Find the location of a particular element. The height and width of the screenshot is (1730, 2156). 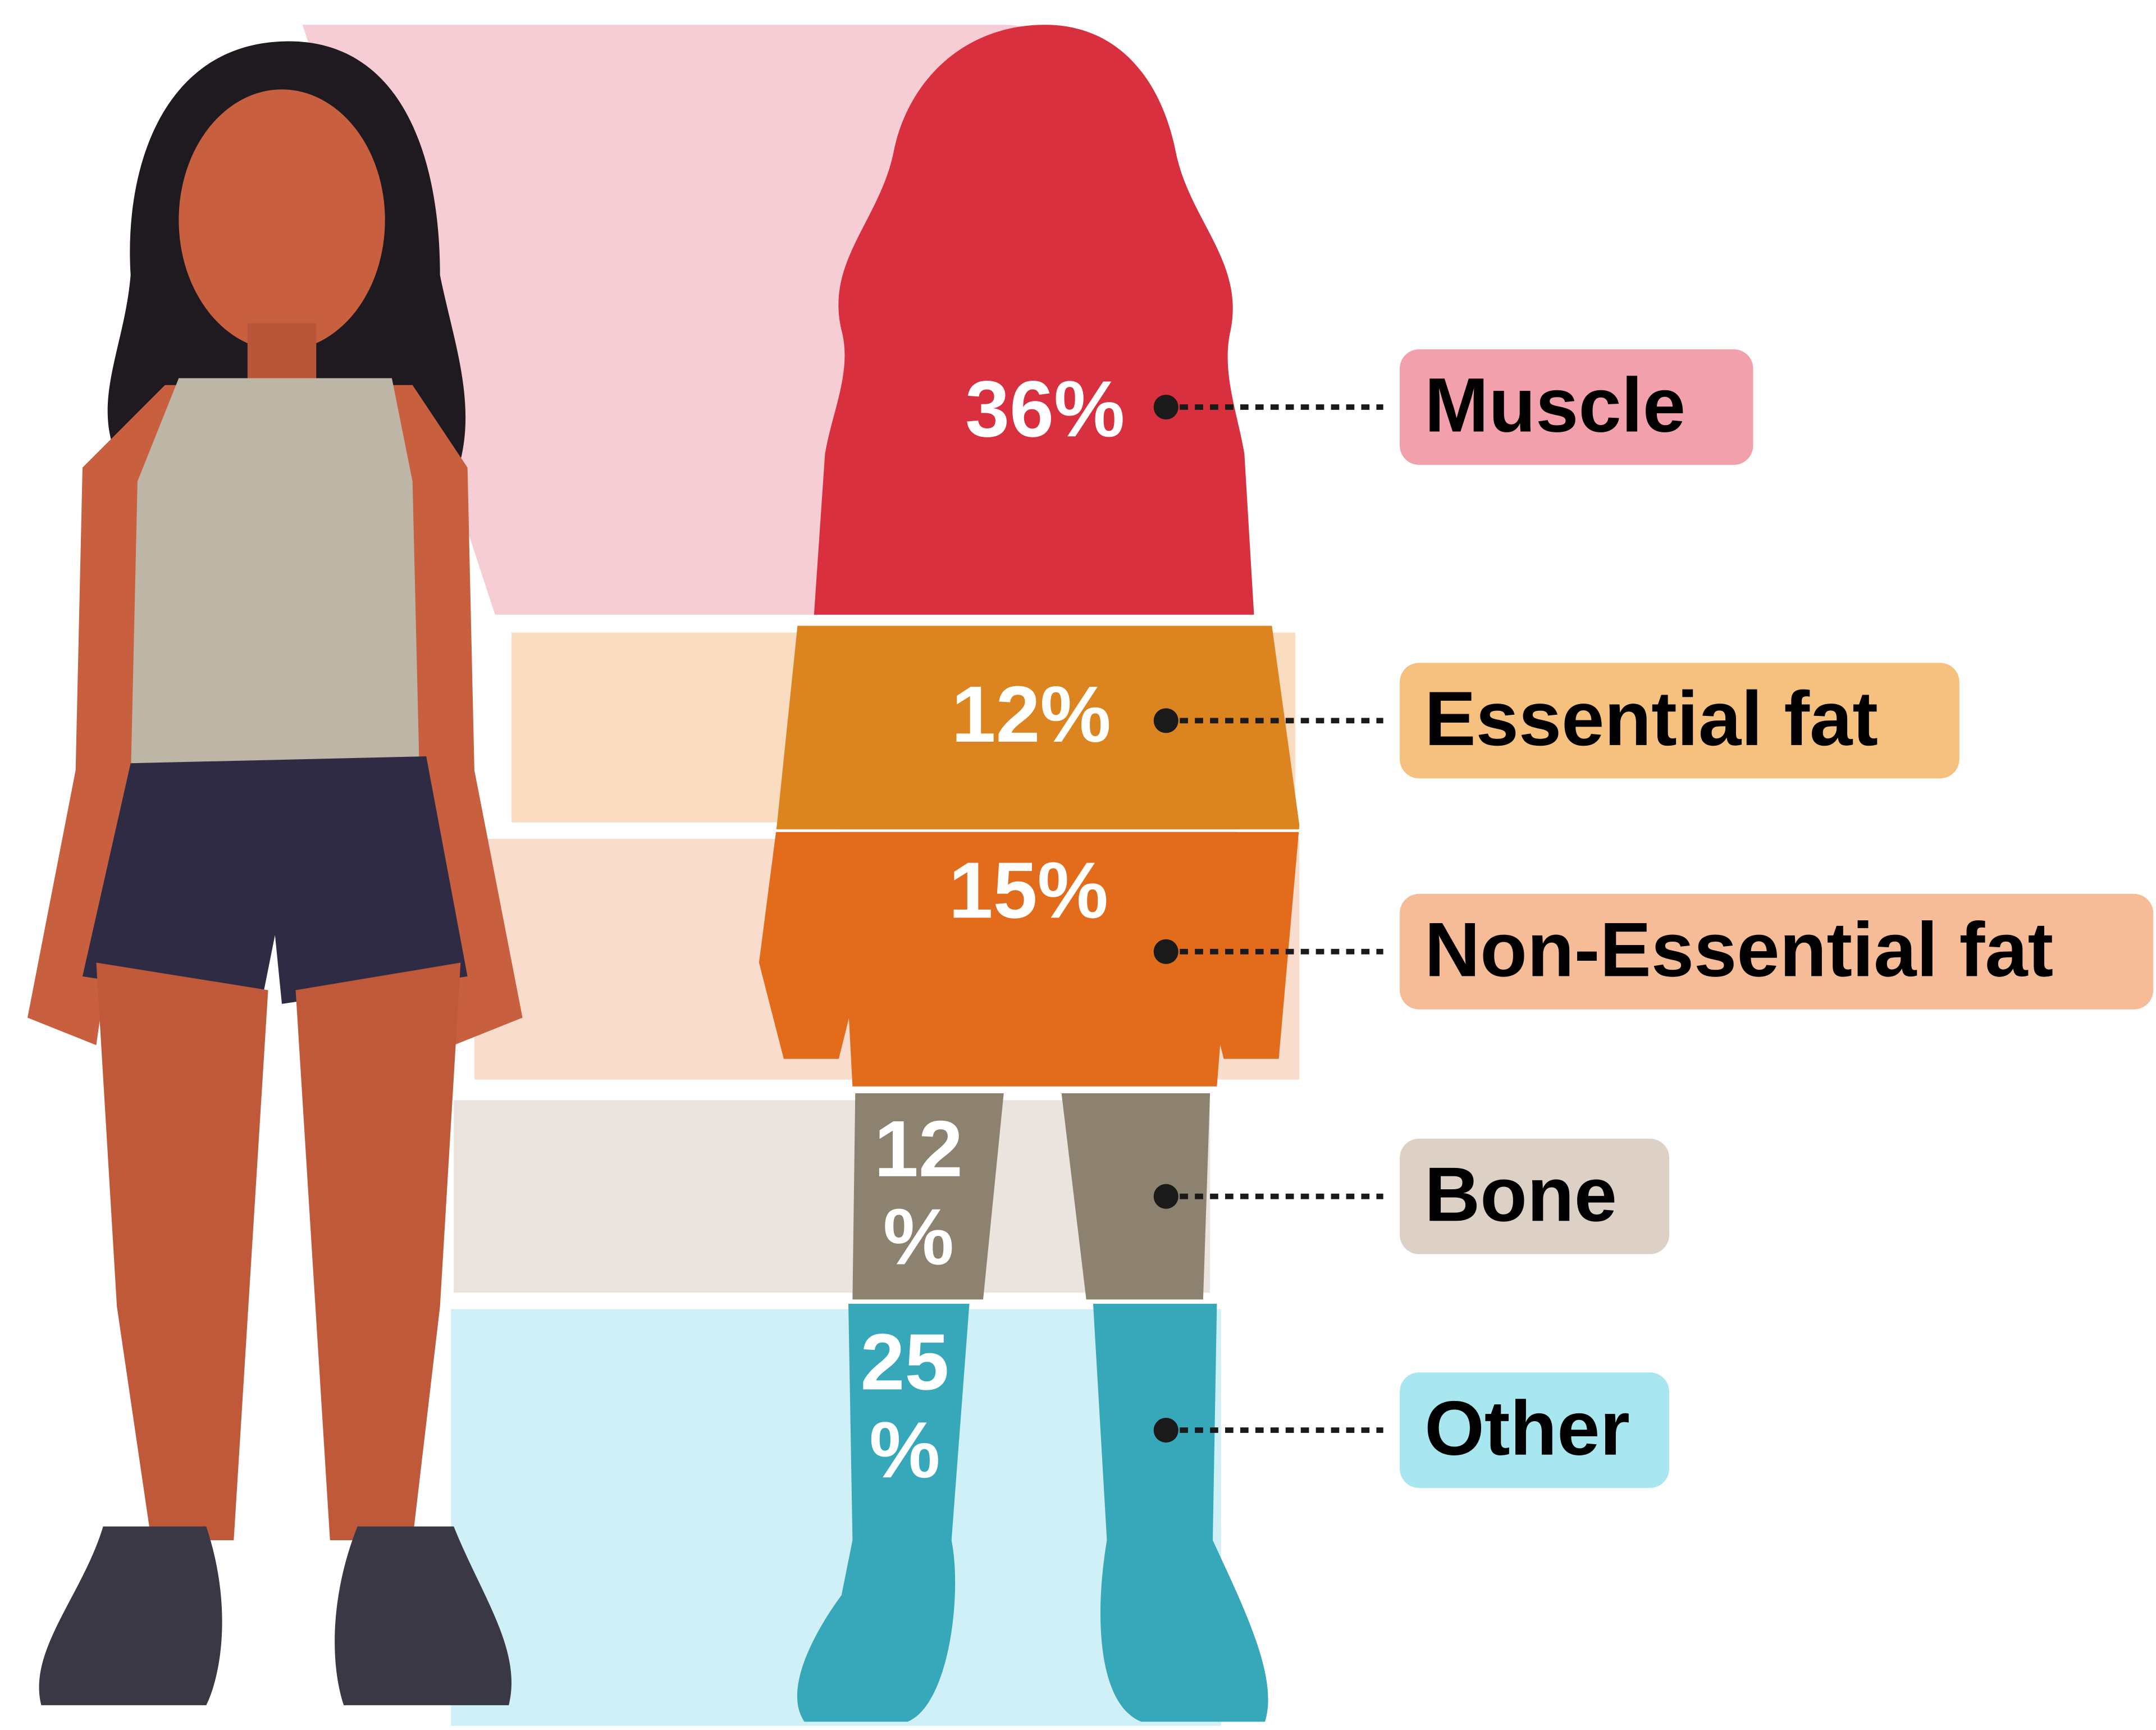

percent-label: 12% is located at coordinates (1031, 715).